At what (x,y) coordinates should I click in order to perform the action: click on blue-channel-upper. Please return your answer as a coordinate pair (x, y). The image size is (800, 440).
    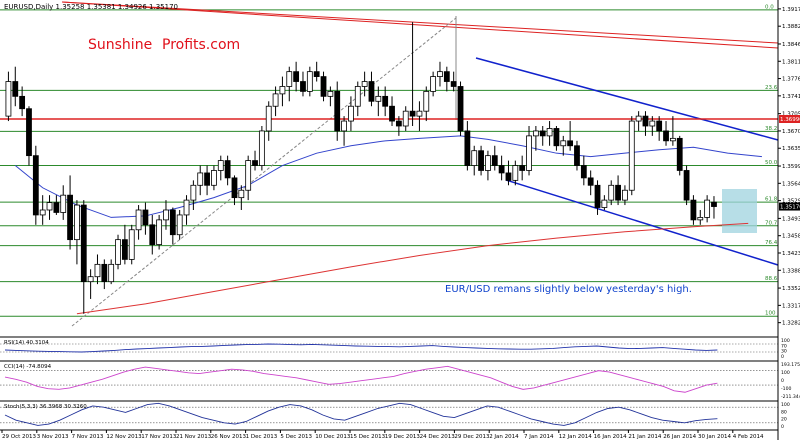
    Looking at the image, I should click on (627, 99).